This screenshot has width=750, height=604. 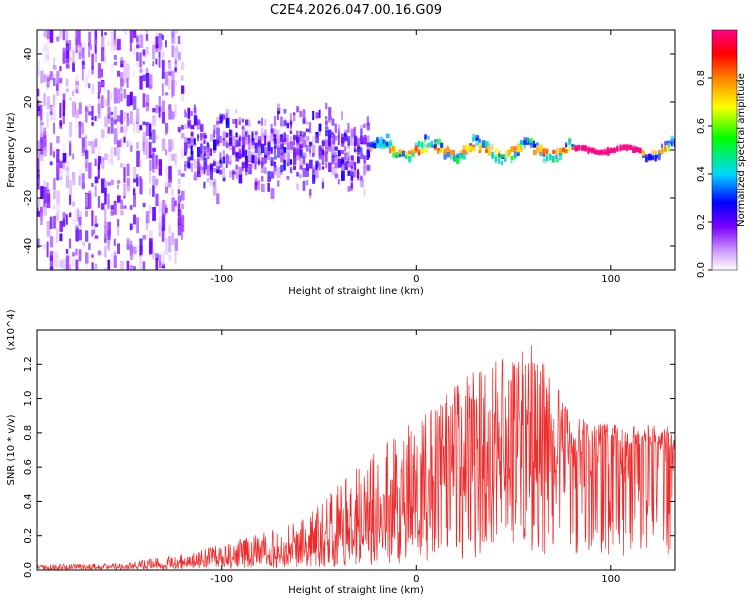 What do you see at coordinates (28, 570) in the screenshot?
I see `y-tick-label: 0.0` at bounding box center [28, 570].